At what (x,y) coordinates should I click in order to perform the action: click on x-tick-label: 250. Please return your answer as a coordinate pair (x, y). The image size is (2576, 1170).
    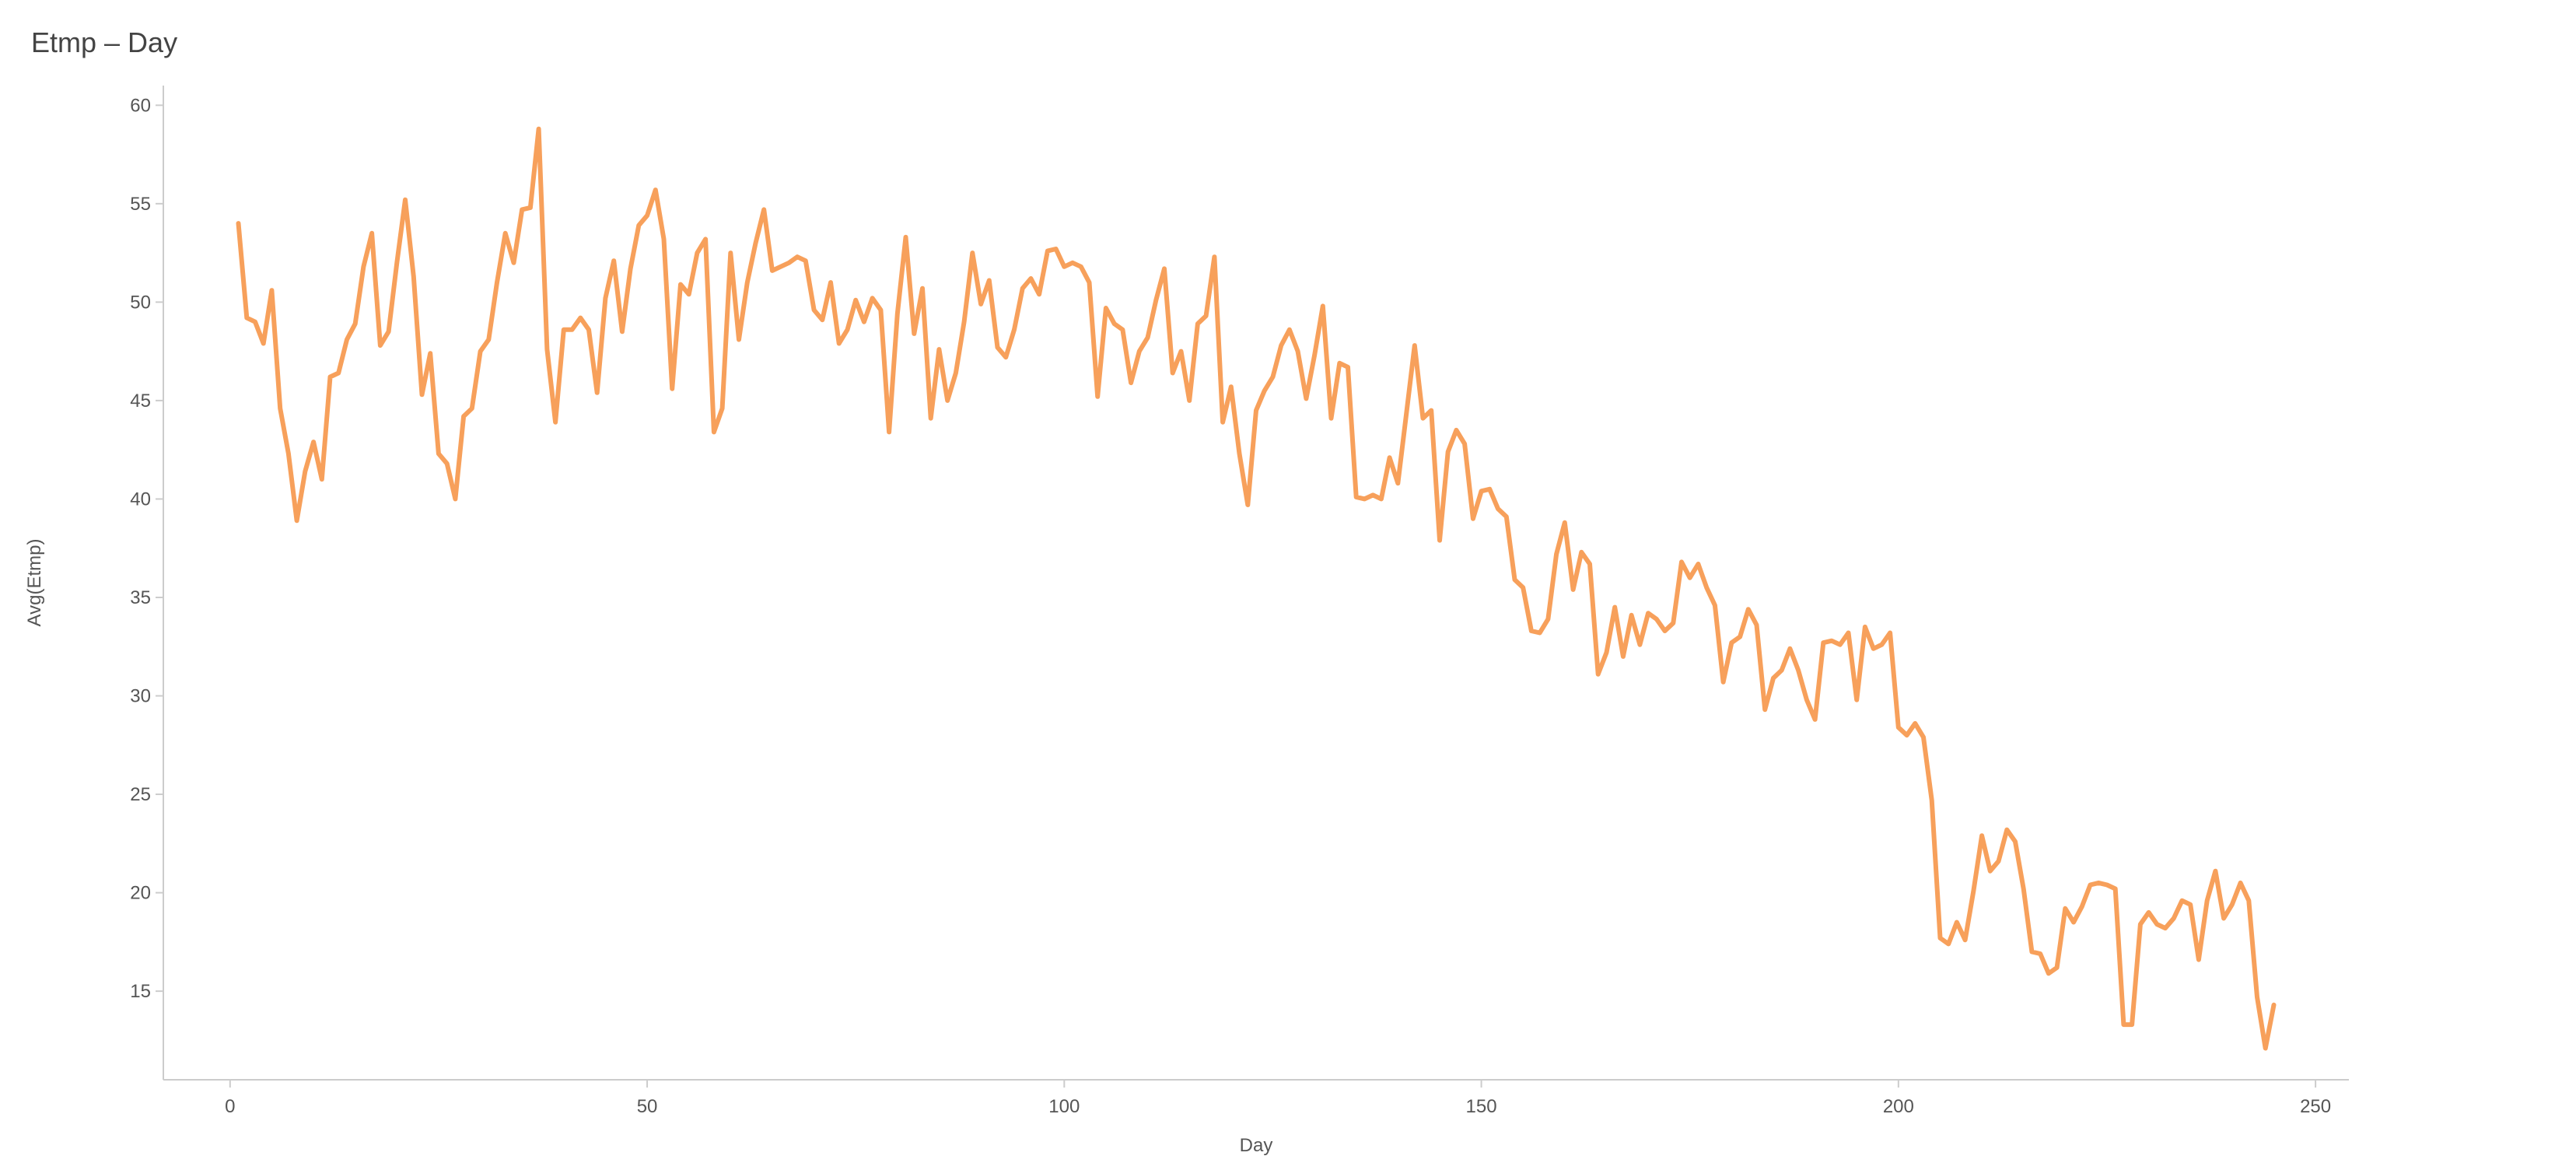
    Looking at the image, I should click on (2316, 1106).